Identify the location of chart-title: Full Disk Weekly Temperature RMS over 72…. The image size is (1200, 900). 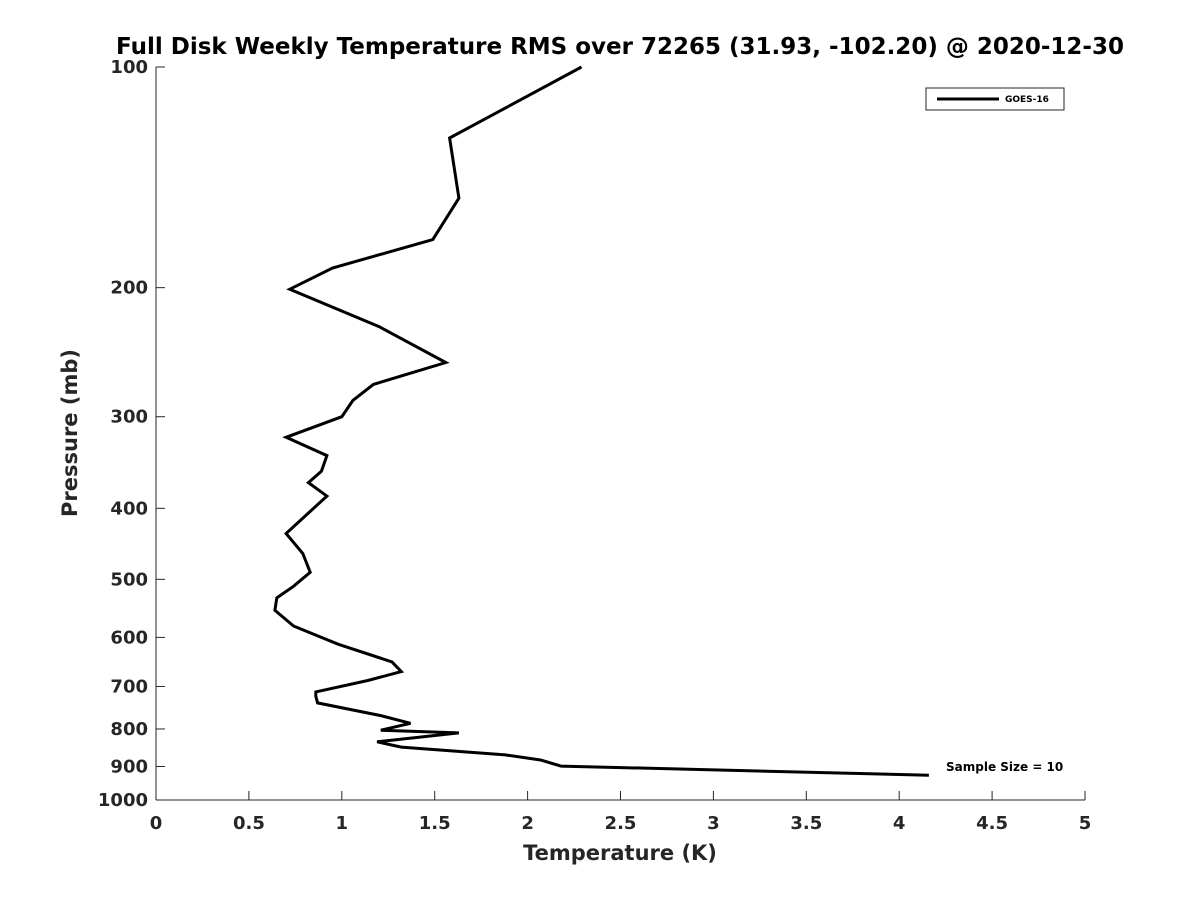
(620, 47).